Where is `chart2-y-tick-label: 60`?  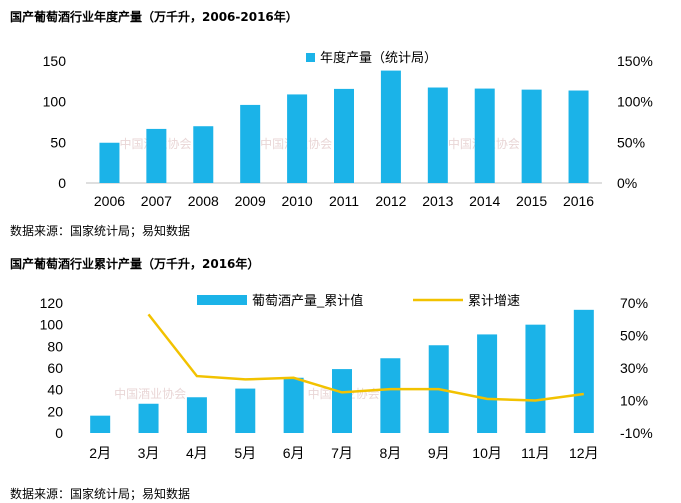 chart2-y-tick-label: 60 is located at coordinates (55, 368).